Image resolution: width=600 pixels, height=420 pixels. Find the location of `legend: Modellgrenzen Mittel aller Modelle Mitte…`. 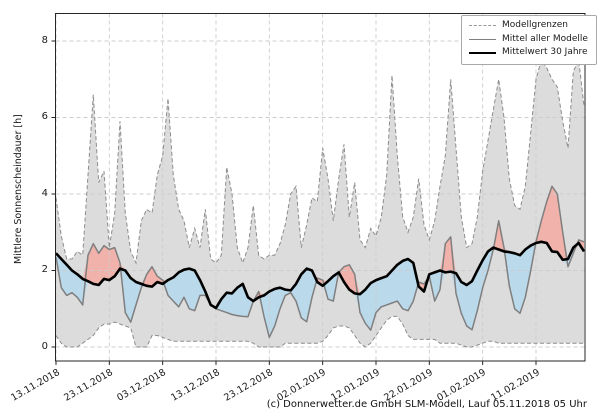

legend: Modellgrenzen Mittel aller Modelle Mitte… is located at coordinates (529, 40).